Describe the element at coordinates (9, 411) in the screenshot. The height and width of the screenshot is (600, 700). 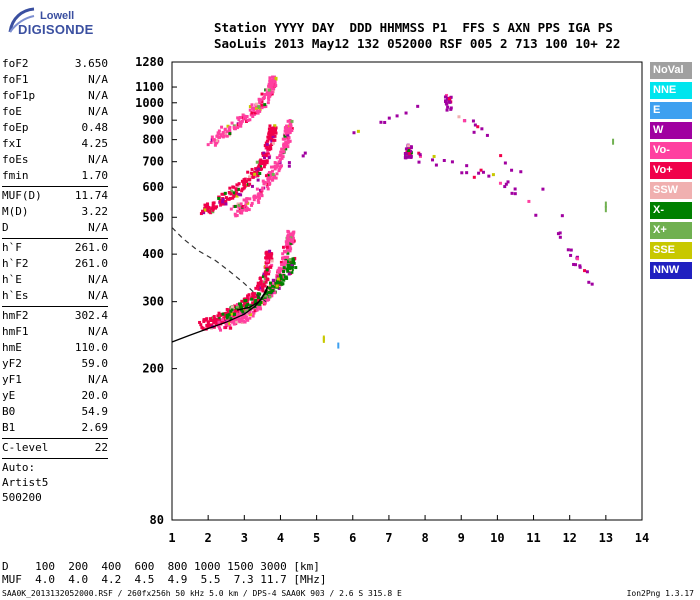
I see `param-name: B0` at that location.